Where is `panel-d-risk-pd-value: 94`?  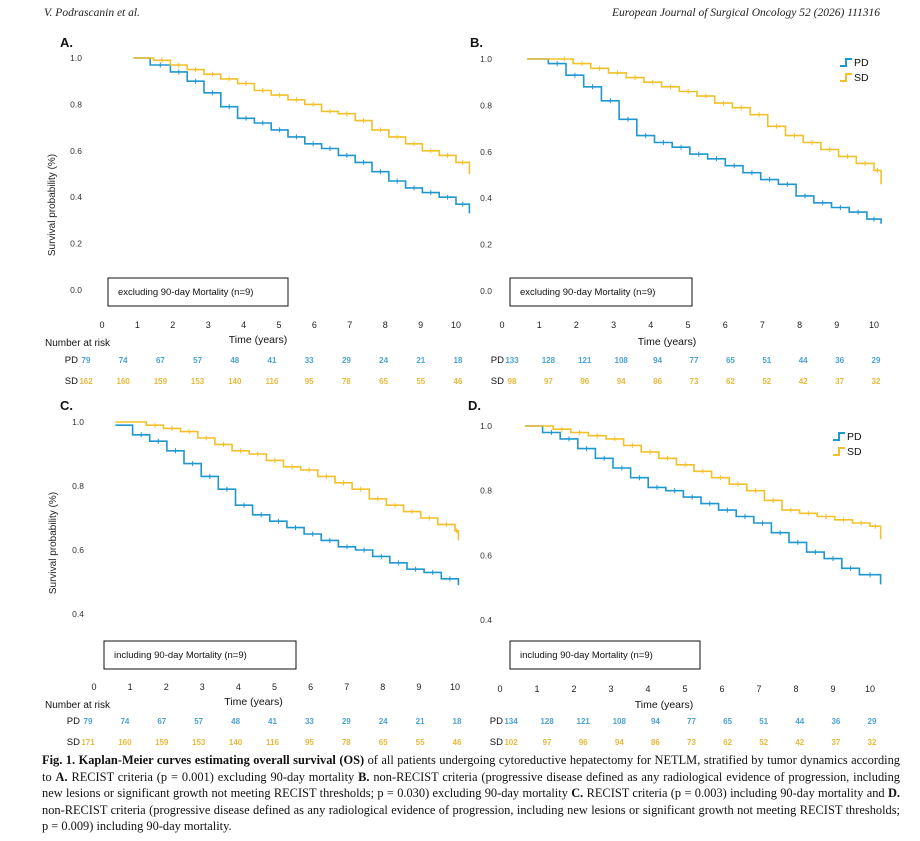 panel-d-risk-pd-value: 94 is located at coordinates (655, 721).